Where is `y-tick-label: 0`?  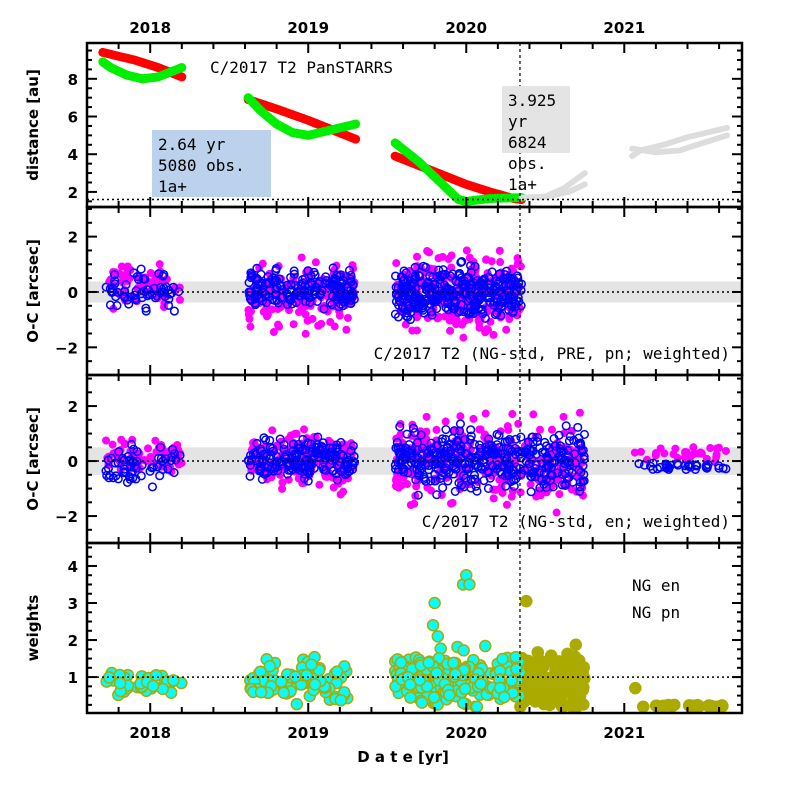 y-tick-label: 0 is located at coordinates (73, 462).